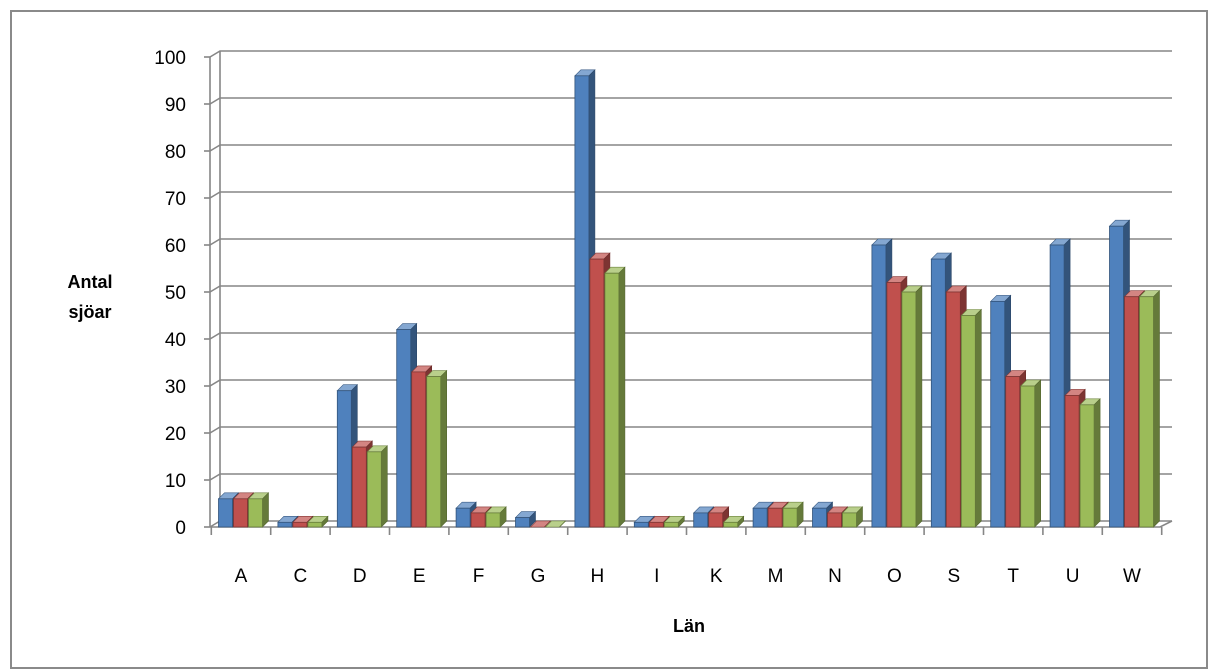 This screenshot has height=670, width=1208. What do you see at coordinates (656, 576) in the screenshot?
I see `x-tick-label: I` at bounding box center [656, 576].